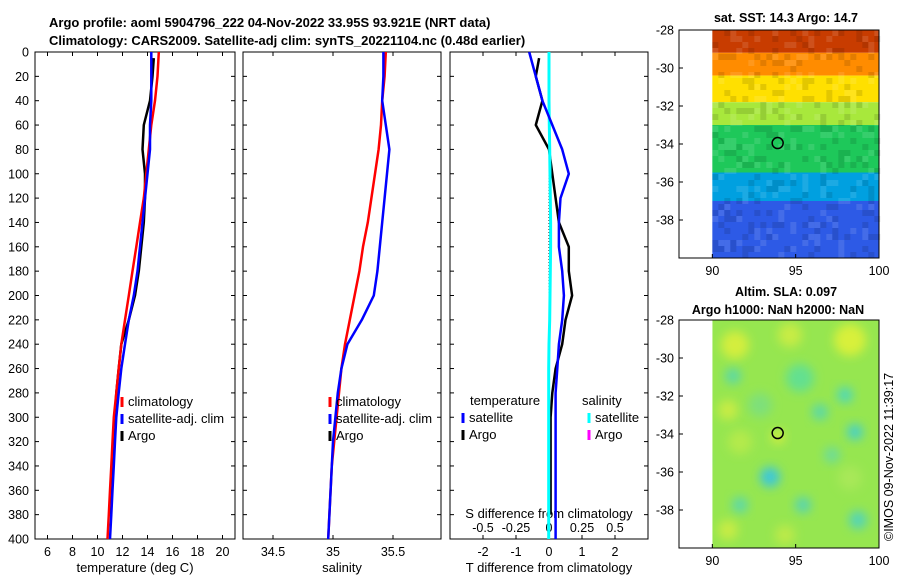 The image size is (900, 580). I want to click on diff-x2tick-label: -0.25, so click(516, 528).